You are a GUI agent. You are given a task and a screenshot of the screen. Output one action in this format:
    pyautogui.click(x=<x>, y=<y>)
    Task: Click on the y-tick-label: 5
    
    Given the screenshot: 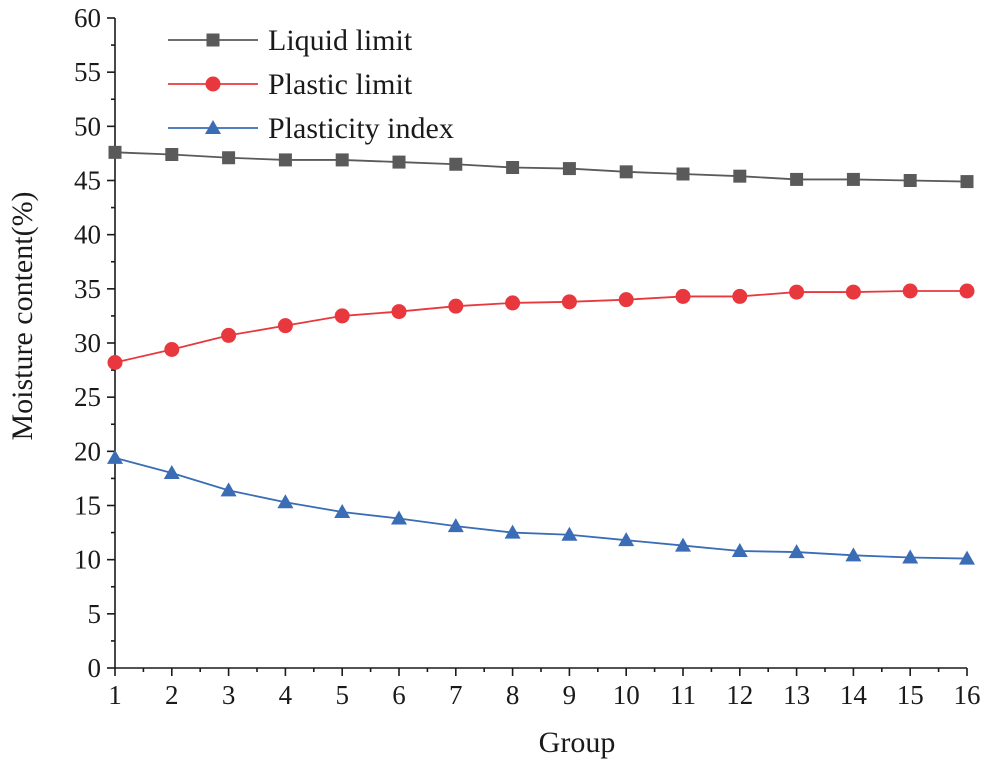 What is the action you would take?
    pyautogui.click(x=95, y=614)
    